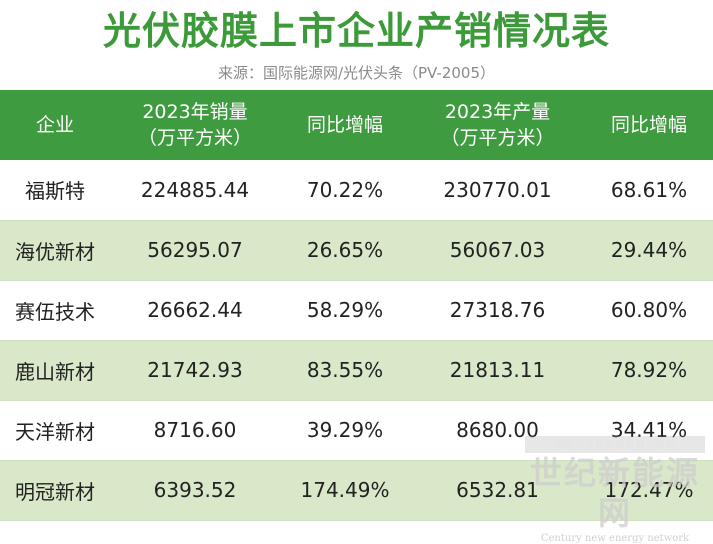 Image resolution: width=713 pixels, height=544 pixels. What do you see at coordinates (649, 310) in the screenshot?
I see `cell-output-yoy: 60.80%` at bounding box center [649, 310].